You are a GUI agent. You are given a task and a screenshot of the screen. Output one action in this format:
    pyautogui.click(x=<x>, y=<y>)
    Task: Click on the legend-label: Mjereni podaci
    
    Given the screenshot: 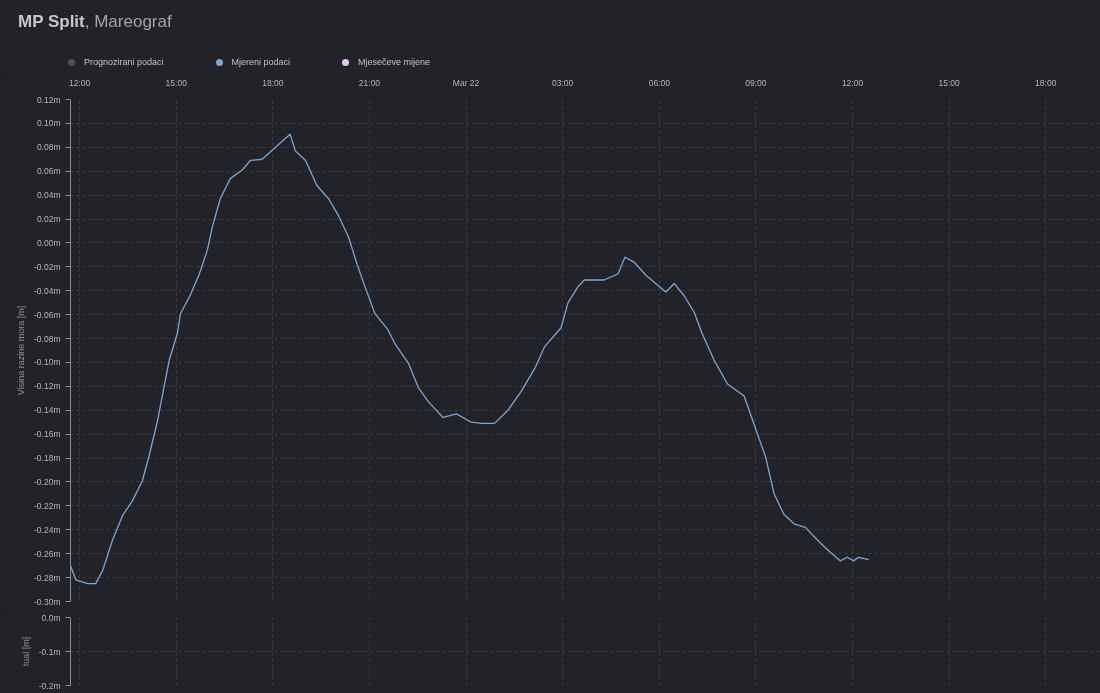 What is the action you would take?
    pyautogui.click(x=261, y=62)
    